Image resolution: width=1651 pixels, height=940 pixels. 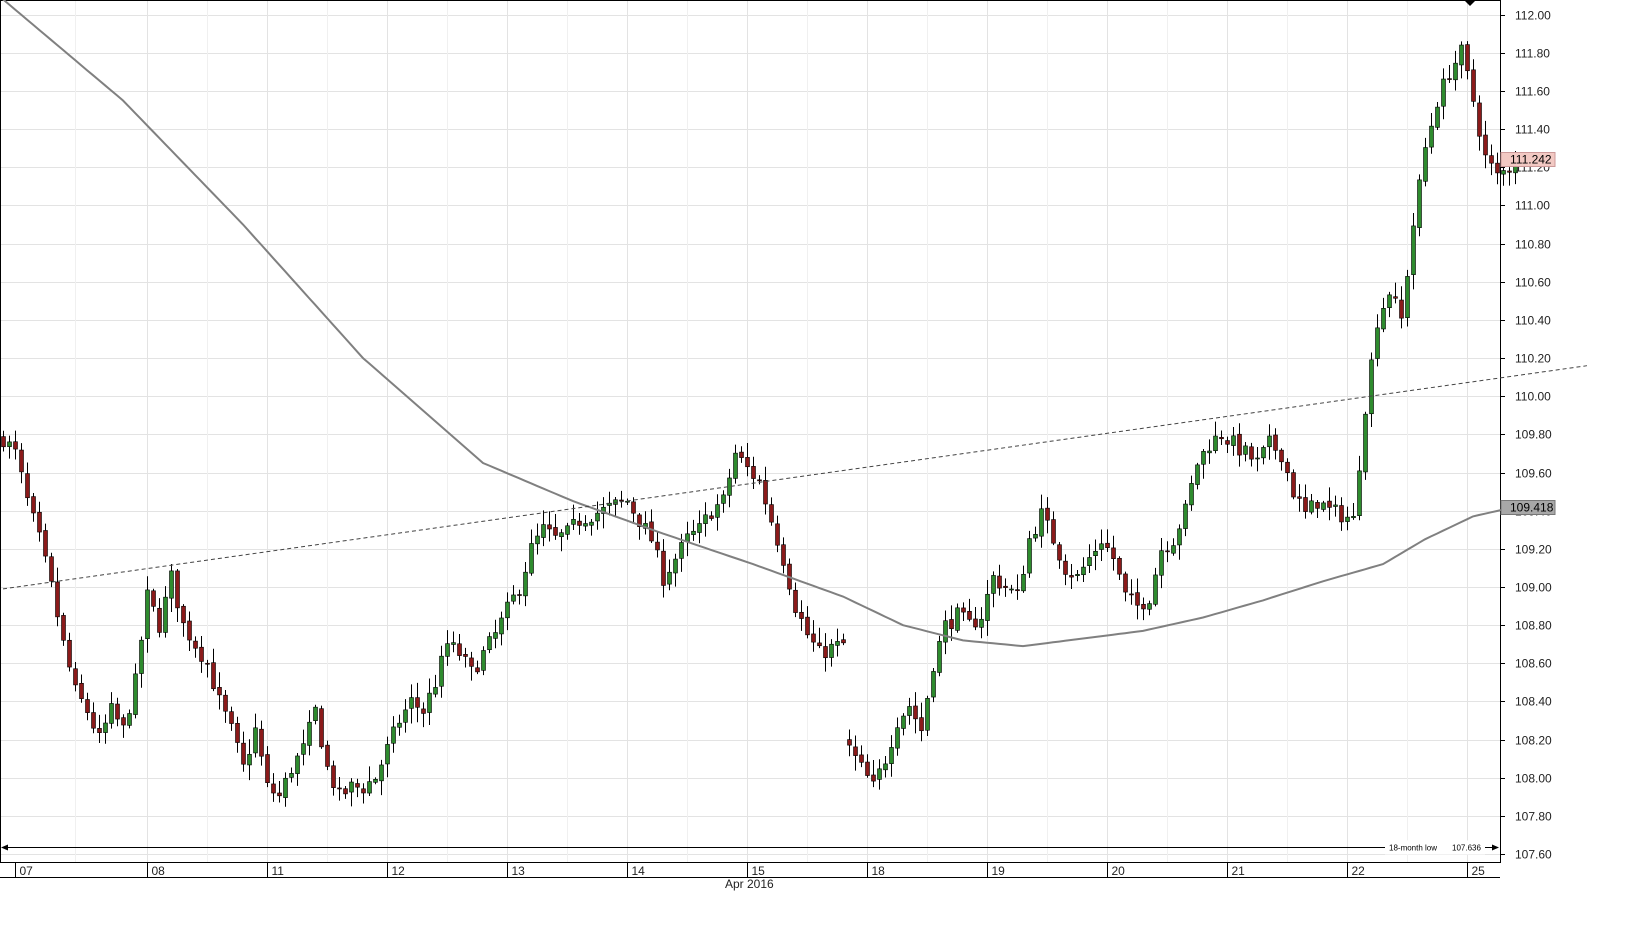 What do you see at coordinates (1533, 702) in the screenshot?
I see `y-tick-label: 108.40` at bounding box center [1533, 702].